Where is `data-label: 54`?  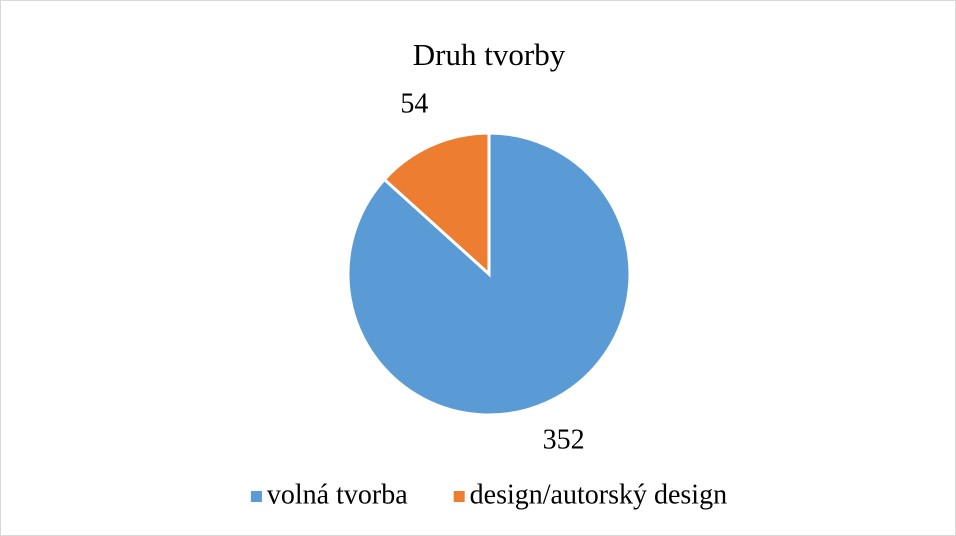
data-label: 54 is located at coordinates (414, 103).